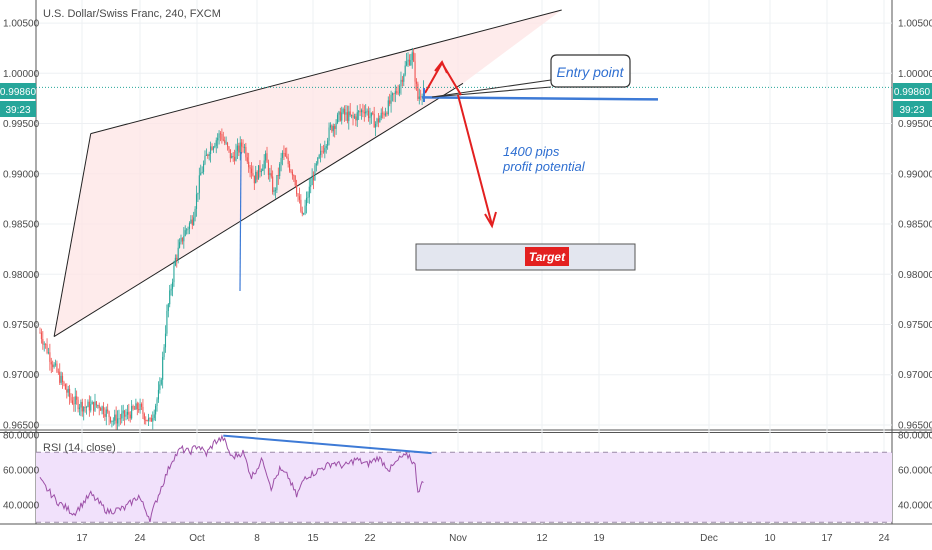 The image size is (932, 550). I want to click on rsi-tick-label-right: 60.0000, so click(915, 470).